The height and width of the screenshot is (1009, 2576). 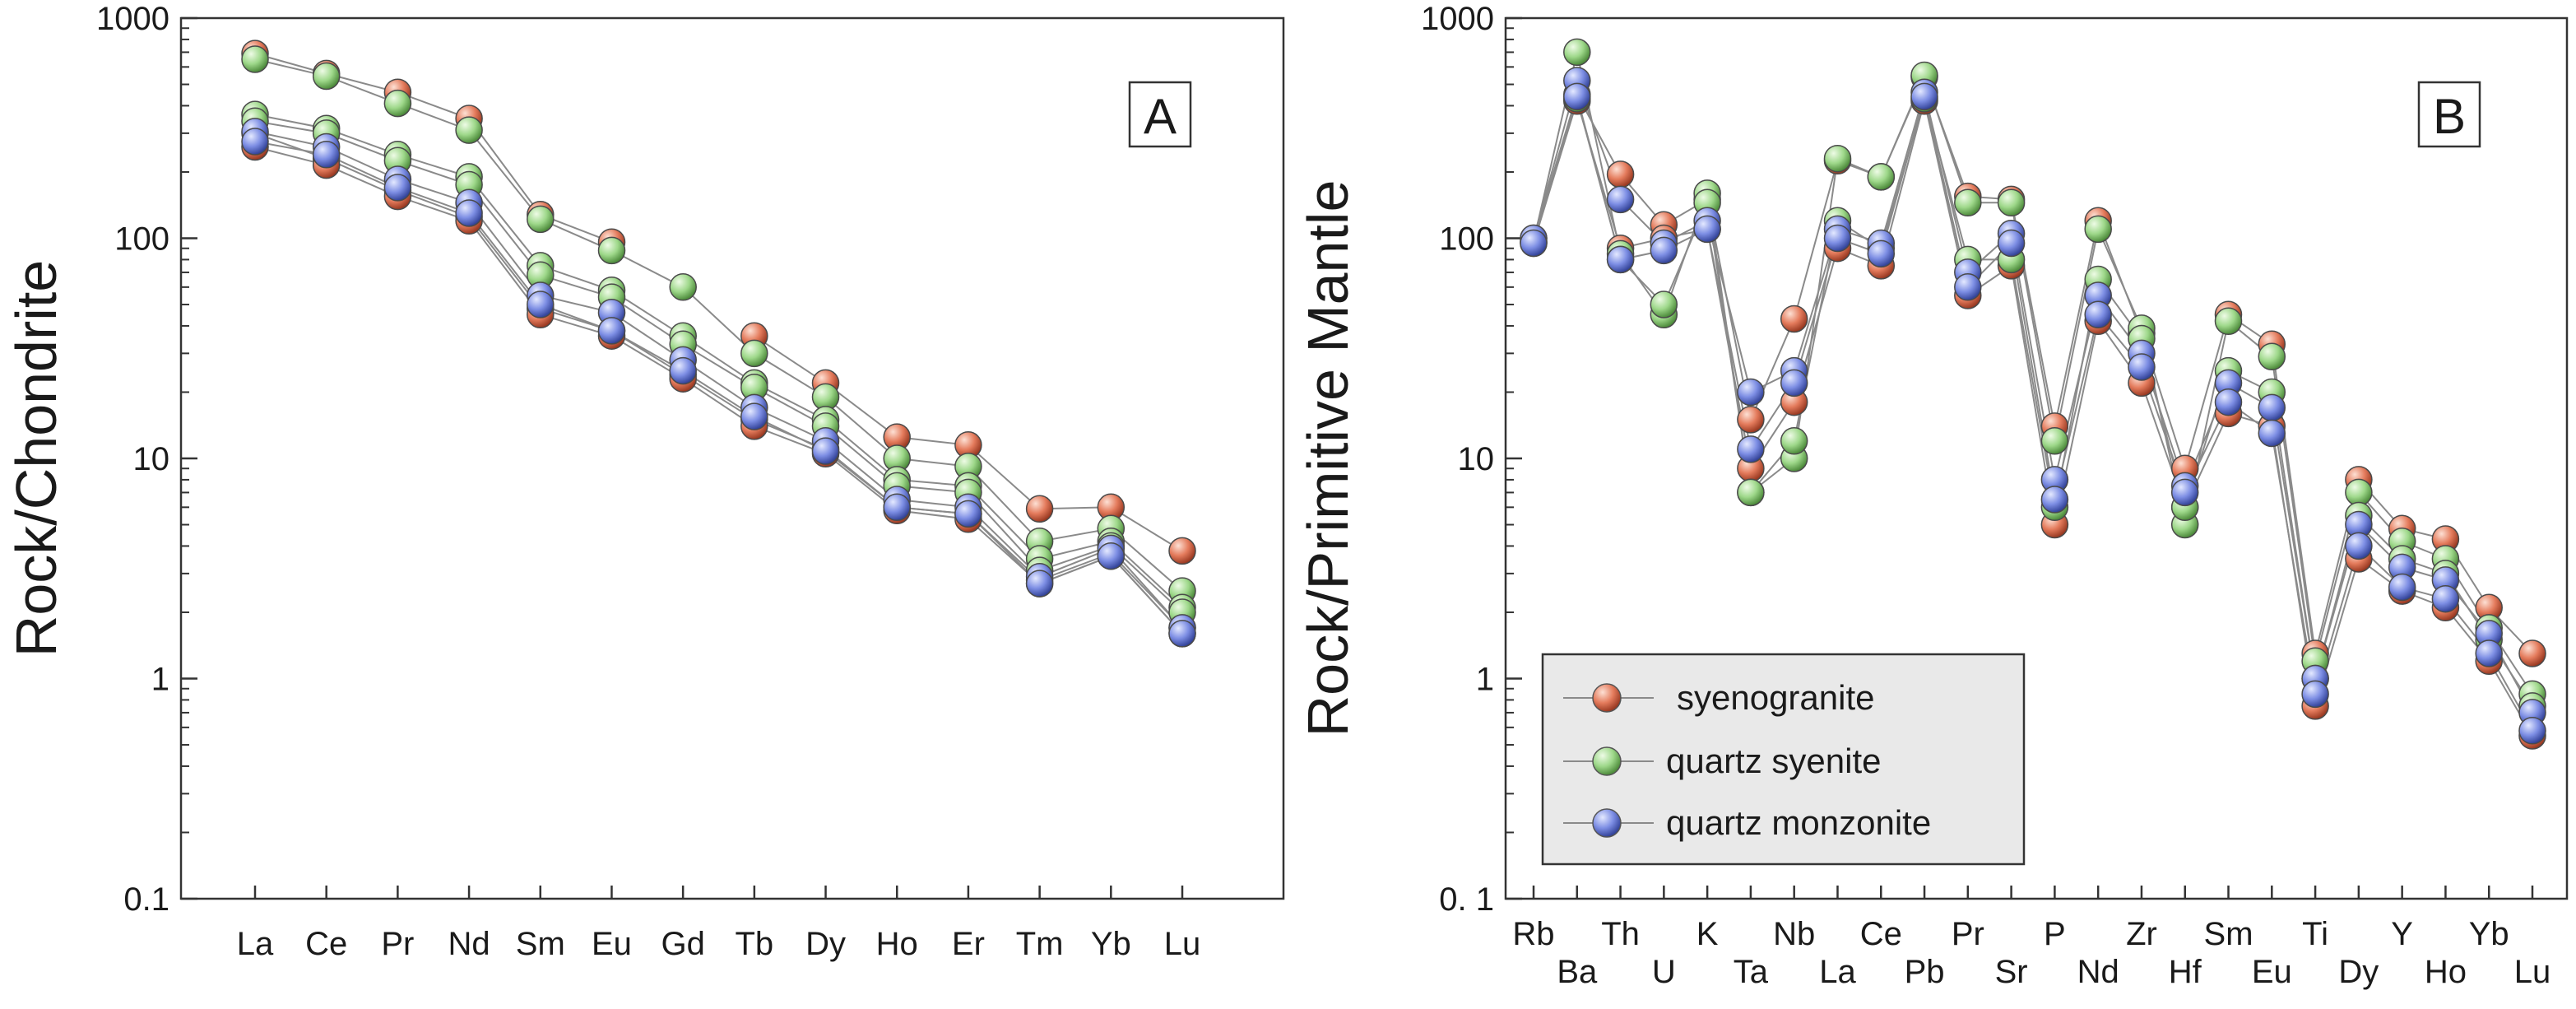 What do you see at coordinates (146, 459) in the screenshot?
I see `y-ticks-a: 0.1 1 10 100 1000` at bounding box center [146, 459].